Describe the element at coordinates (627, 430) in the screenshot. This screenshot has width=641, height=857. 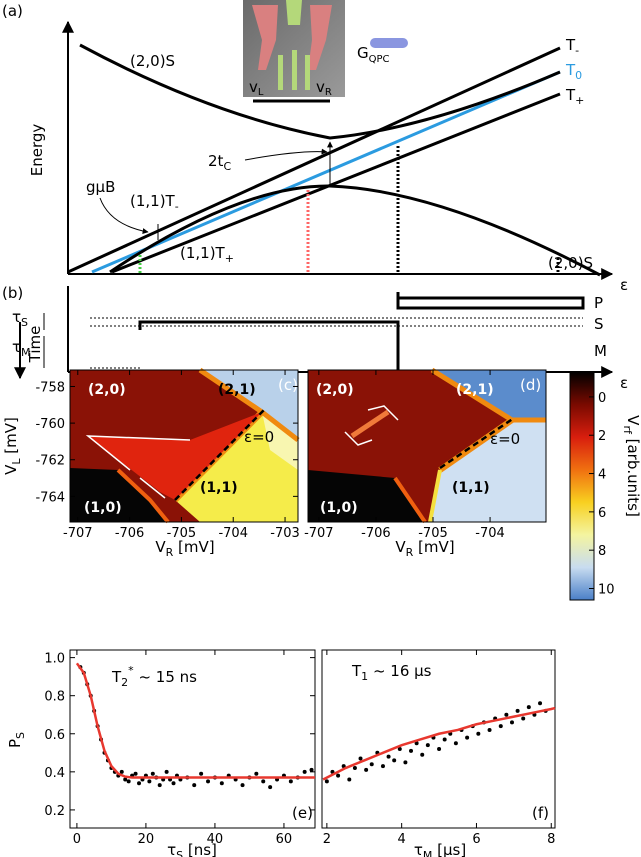
I see `label-sub: rf` at that location.